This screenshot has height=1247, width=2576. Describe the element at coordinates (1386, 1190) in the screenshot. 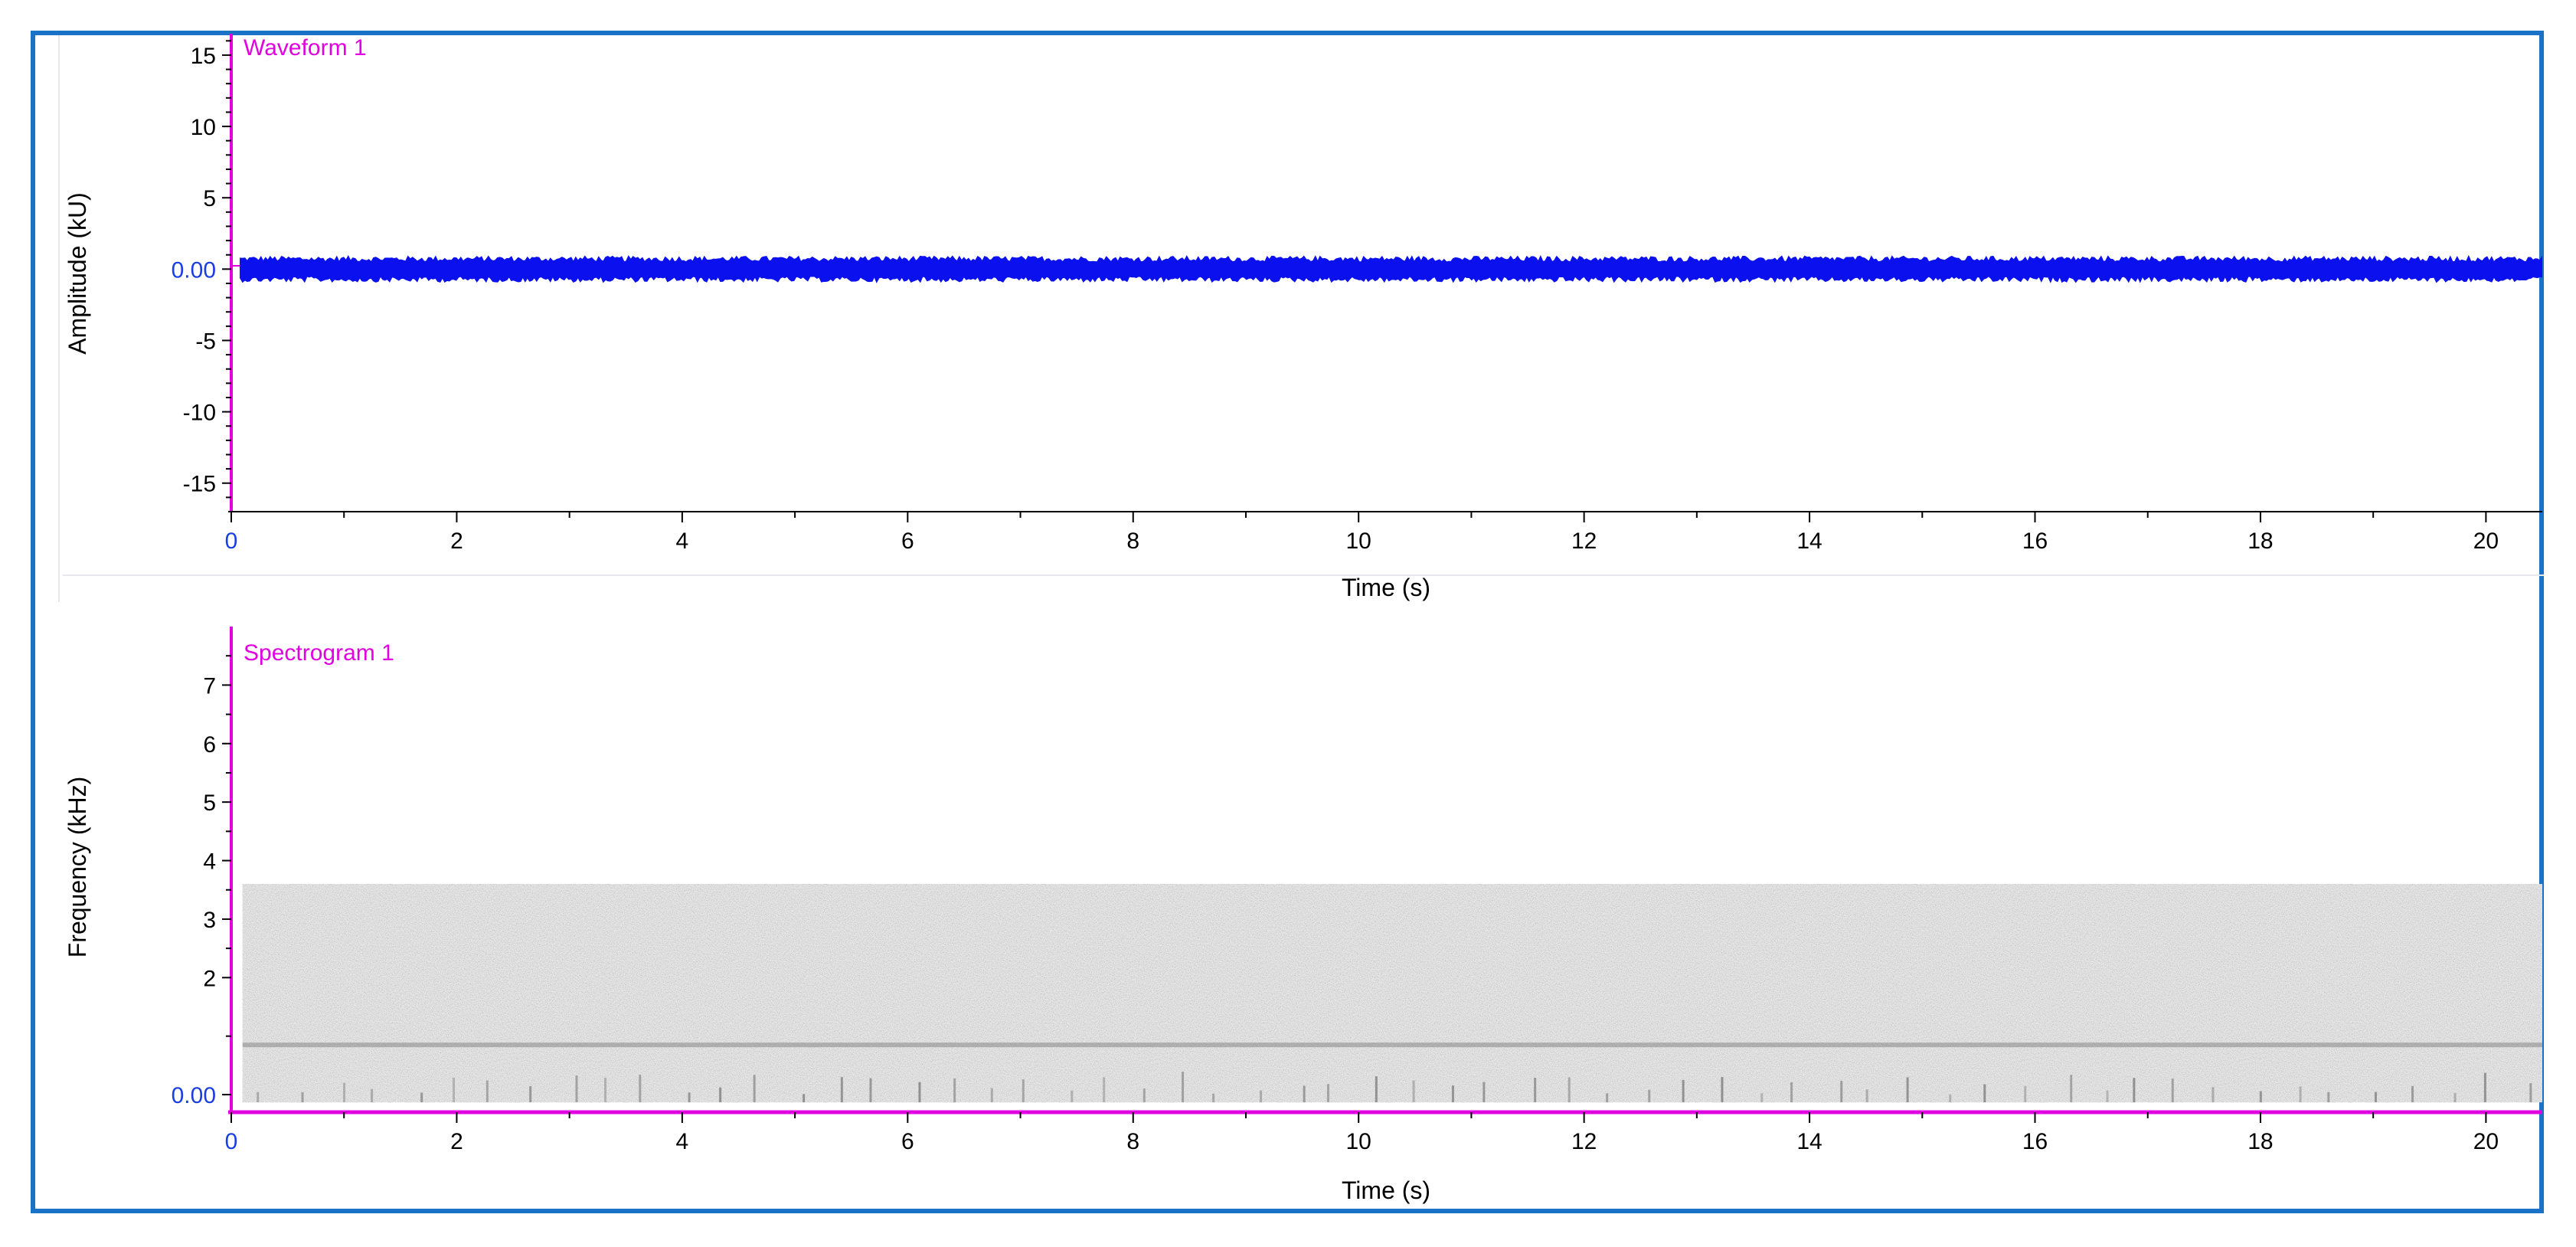

I see `spectrogram-xlabel: Time (s)` at that location.